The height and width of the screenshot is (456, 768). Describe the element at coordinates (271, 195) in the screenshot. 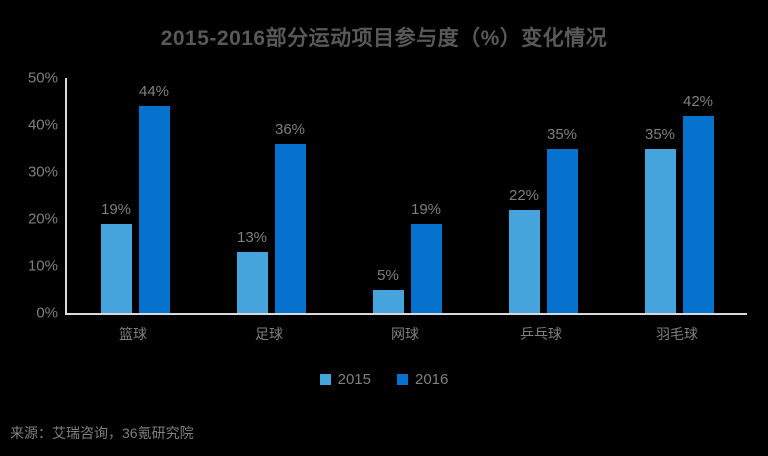

I see `bar-group: 13% 36%` at that location.